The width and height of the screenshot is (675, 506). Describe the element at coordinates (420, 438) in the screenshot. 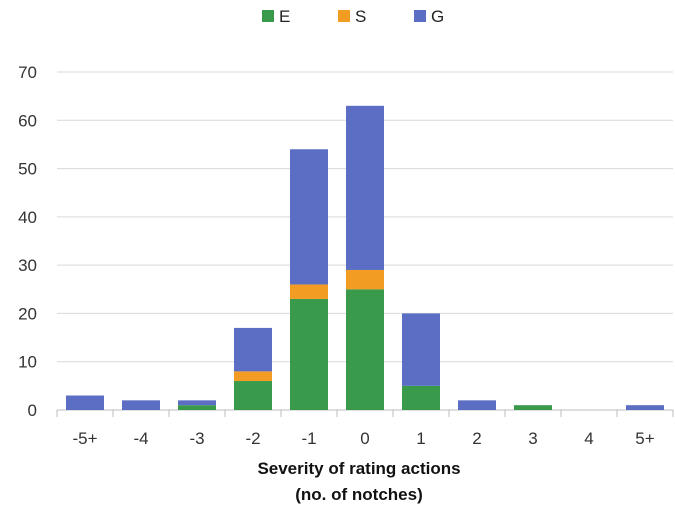

I see `x-tick-label: 1` at that location.